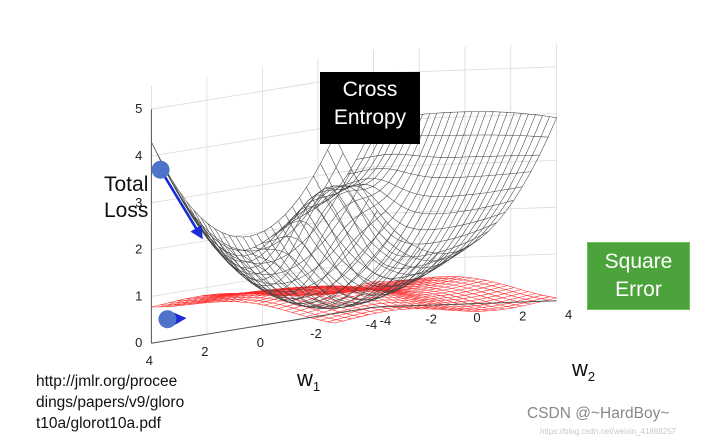 This screenshot has width=725, height=438. What do you see at coordinates (149, 360) in the screenshot?
I see `w1-tick-label: 4` at bounding box center [149, 360].